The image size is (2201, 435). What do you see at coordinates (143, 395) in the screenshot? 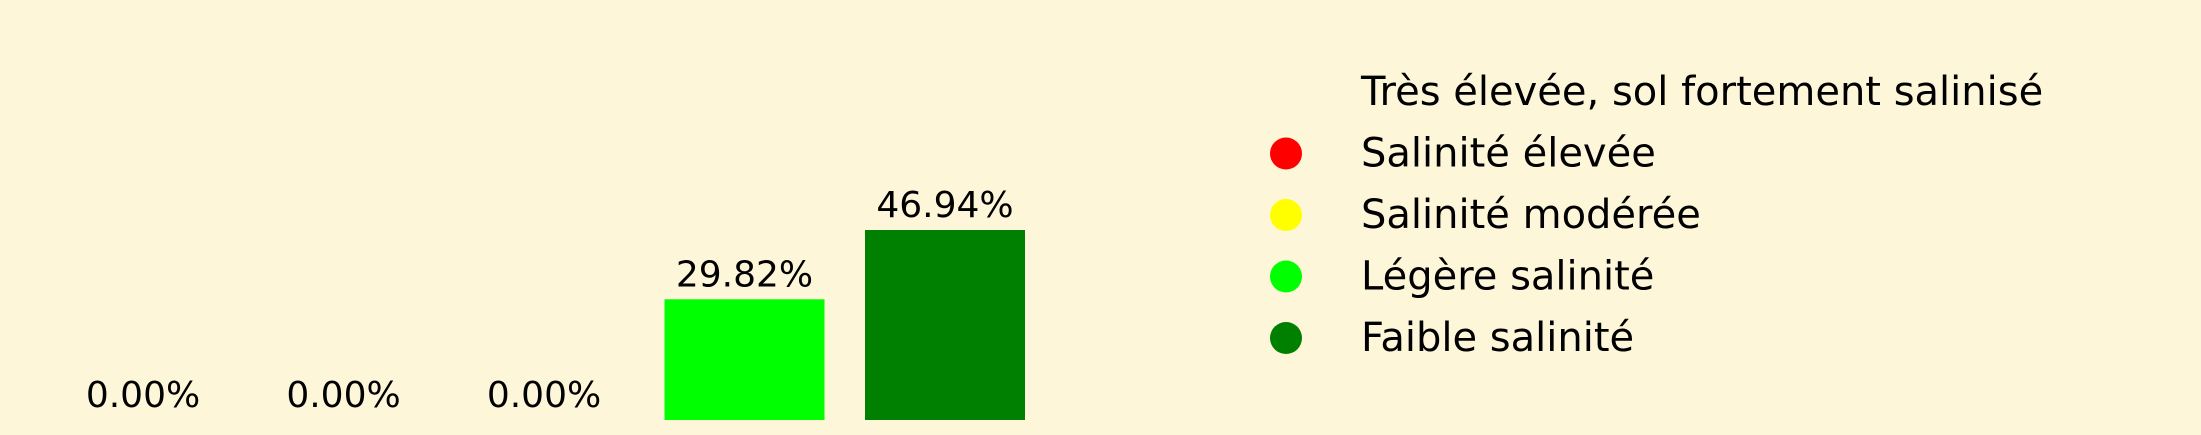
I see `value-label-1: 0.00%` at bounding box center [143, 395].